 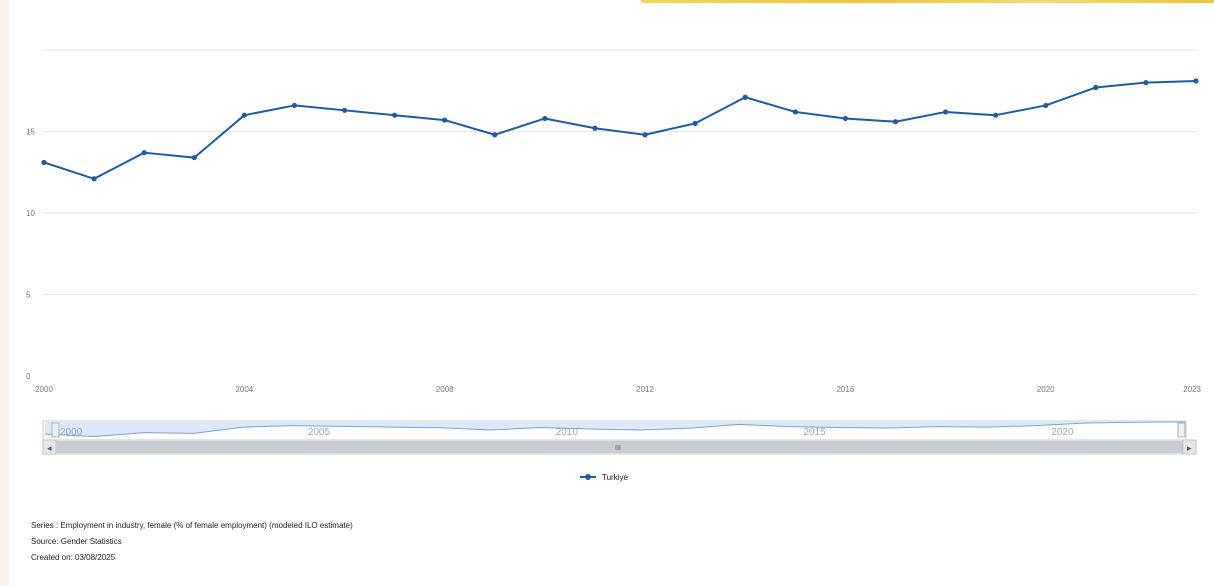 I want to click on navigator-year-label: 2010, so click(x=567, y=432).